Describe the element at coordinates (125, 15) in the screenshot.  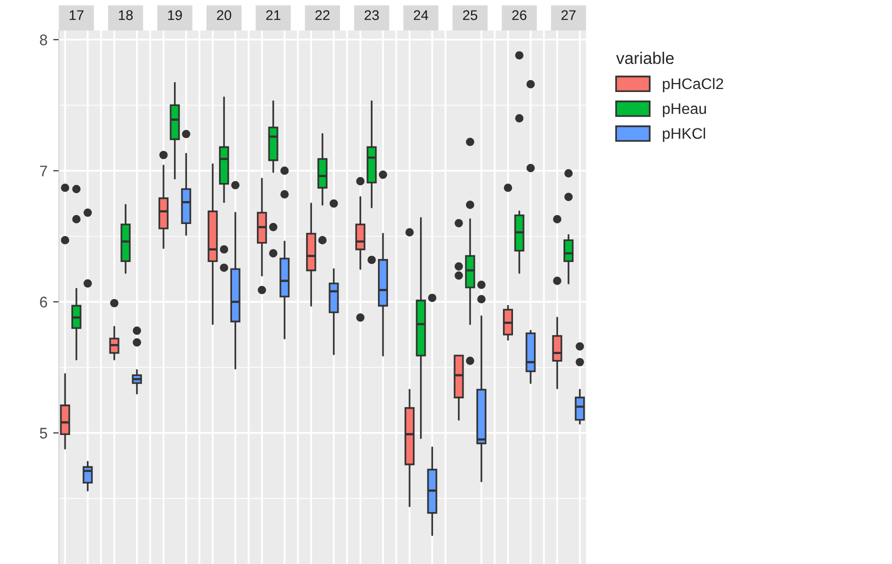
I see `x-tick-label: 18` at that location.